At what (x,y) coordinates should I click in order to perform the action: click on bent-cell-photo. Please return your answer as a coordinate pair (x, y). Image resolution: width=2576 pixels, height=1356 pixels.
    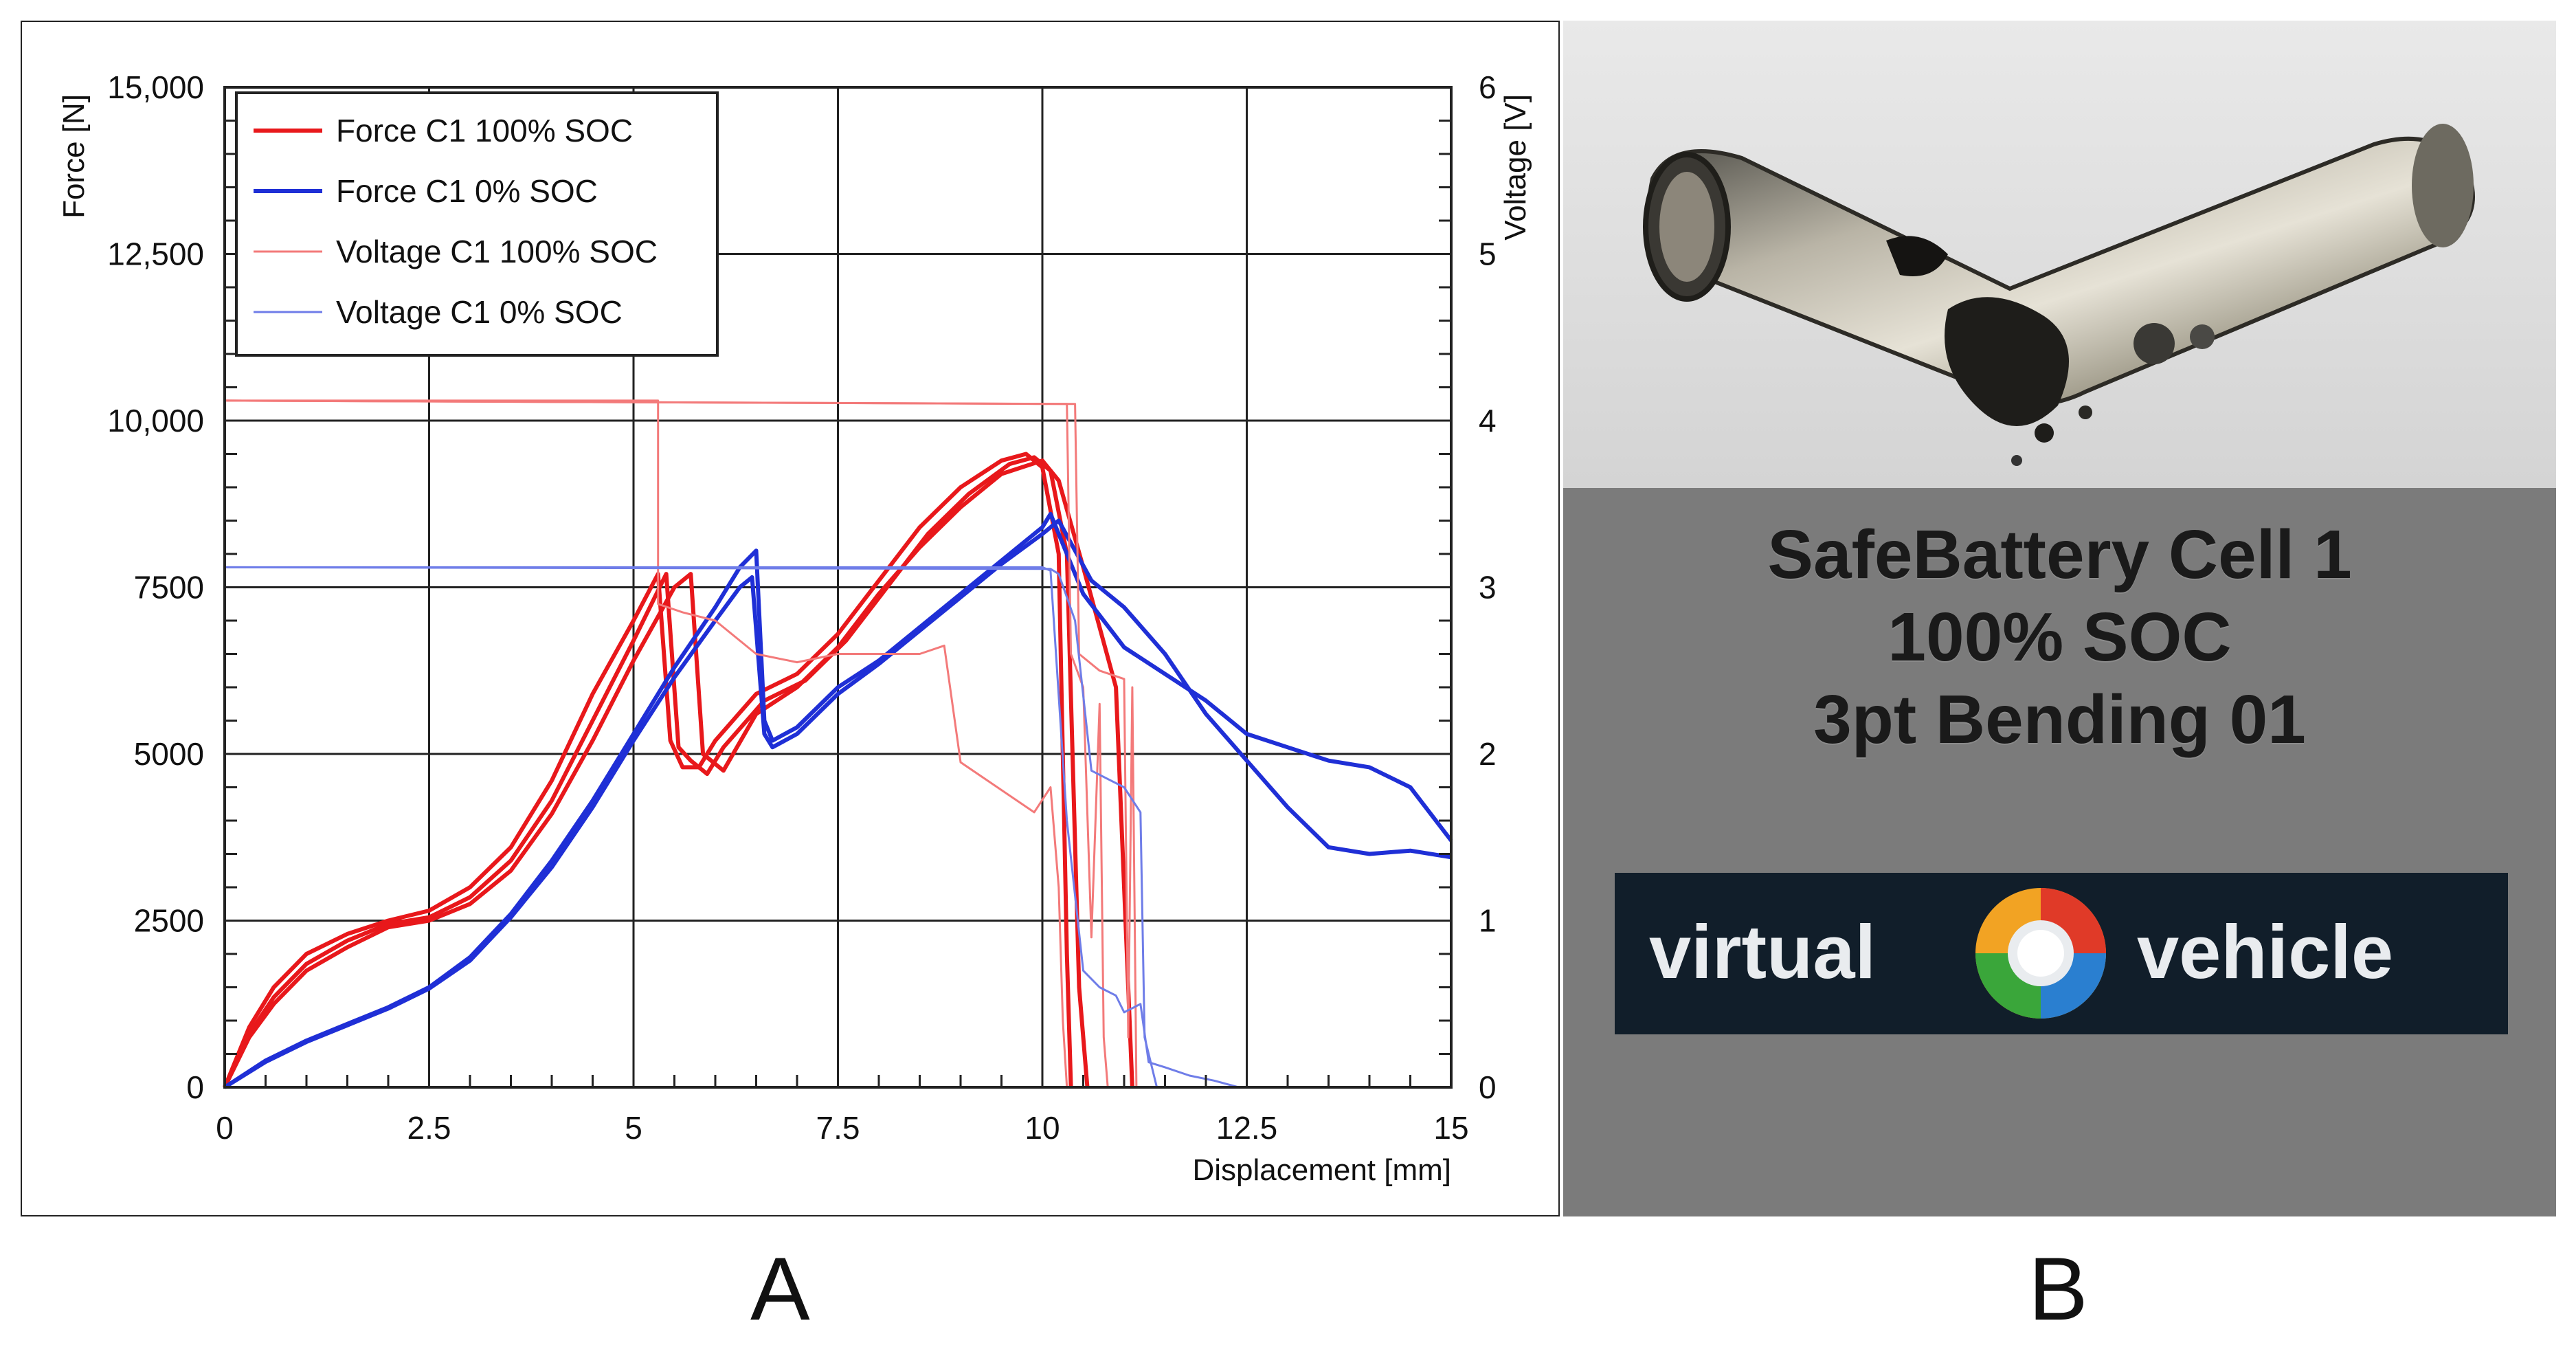
    Looking at the image, I should click on (2059, 255).